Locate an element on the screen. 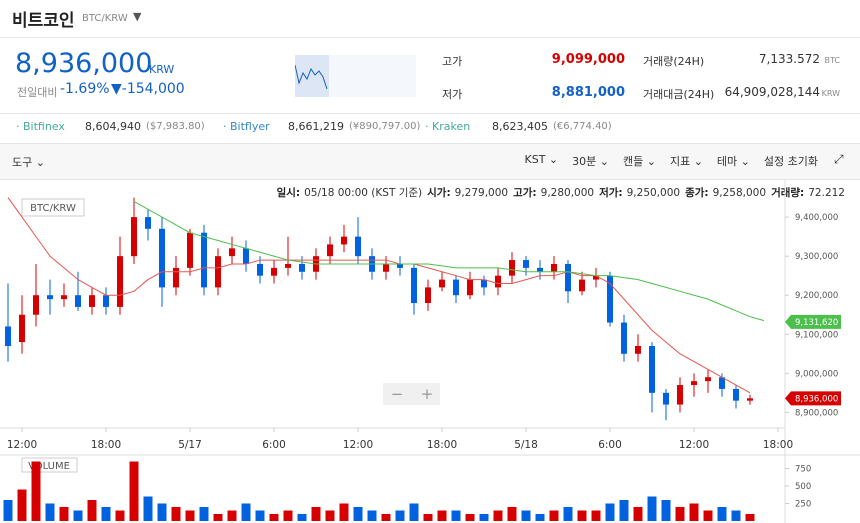 This screenshot has width=860, height=523. mini-range is located at coordinates (312, 76).